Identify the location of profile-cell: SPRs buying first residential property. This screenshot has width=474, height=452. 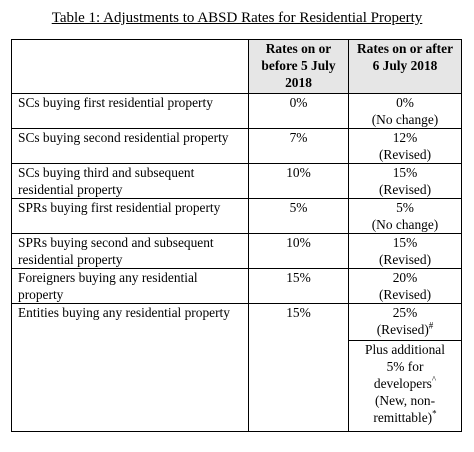
(130, 216).